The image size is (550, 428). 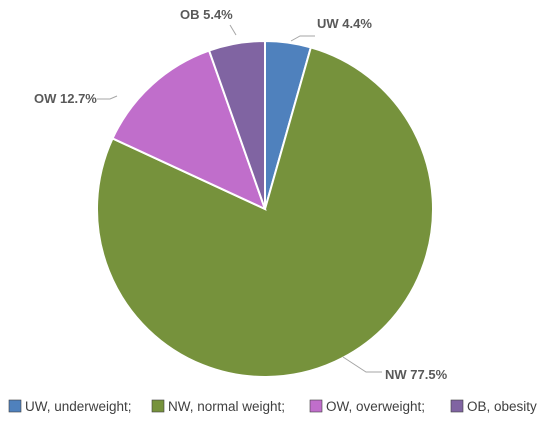 What do you see at coordinates (233, 30) in the screenshot?
I see `leader-line-ob` at bounding box center [233, 30].